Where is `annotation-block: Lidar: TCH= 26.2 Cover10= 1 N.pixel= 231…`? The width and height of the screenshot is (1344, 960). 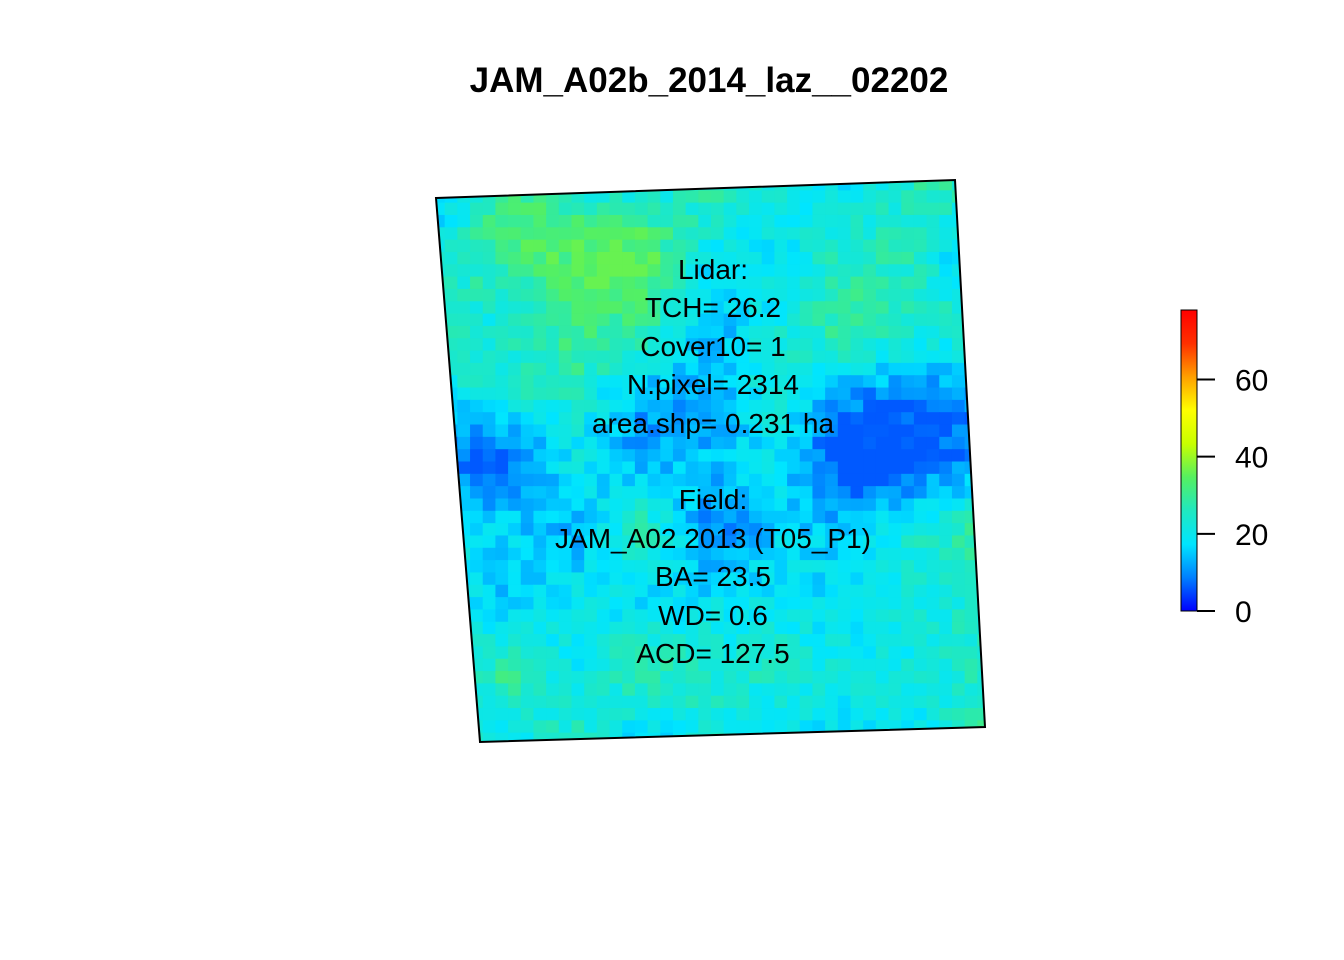 annotation-block: Lidar: TCH= 26.2 Cover10= 1 N.pixel= 231… is located at coordinates (713, 461).